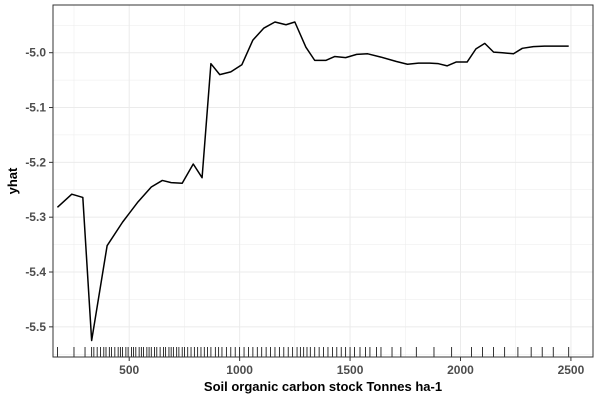 This screenshot has height=400, width=600. Describe the element at coordinates (35, 162) in the screenshot. I see `y-tick-label: -5.2` at that location.